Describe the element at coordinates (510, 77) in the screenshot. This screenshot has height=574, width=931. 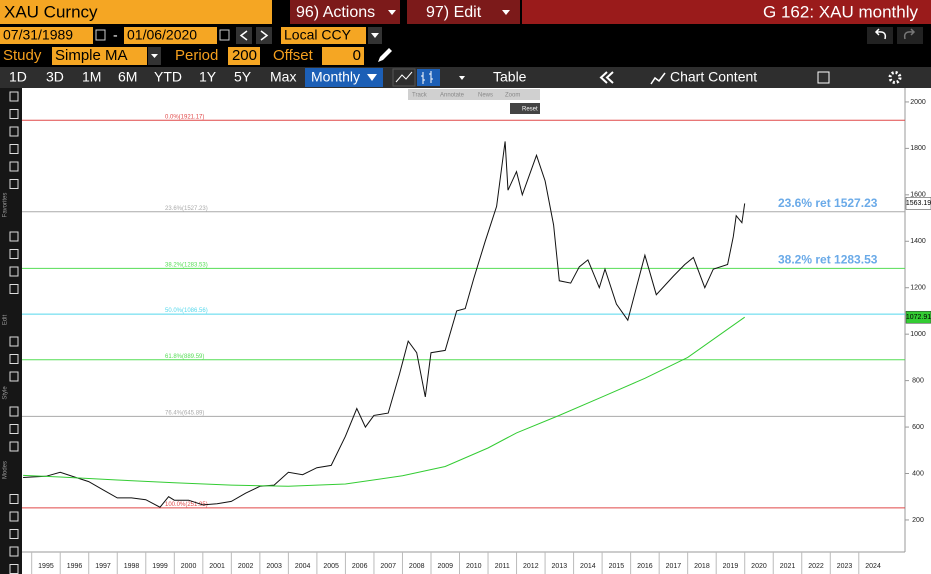
I see `table-button: Table` at that location.